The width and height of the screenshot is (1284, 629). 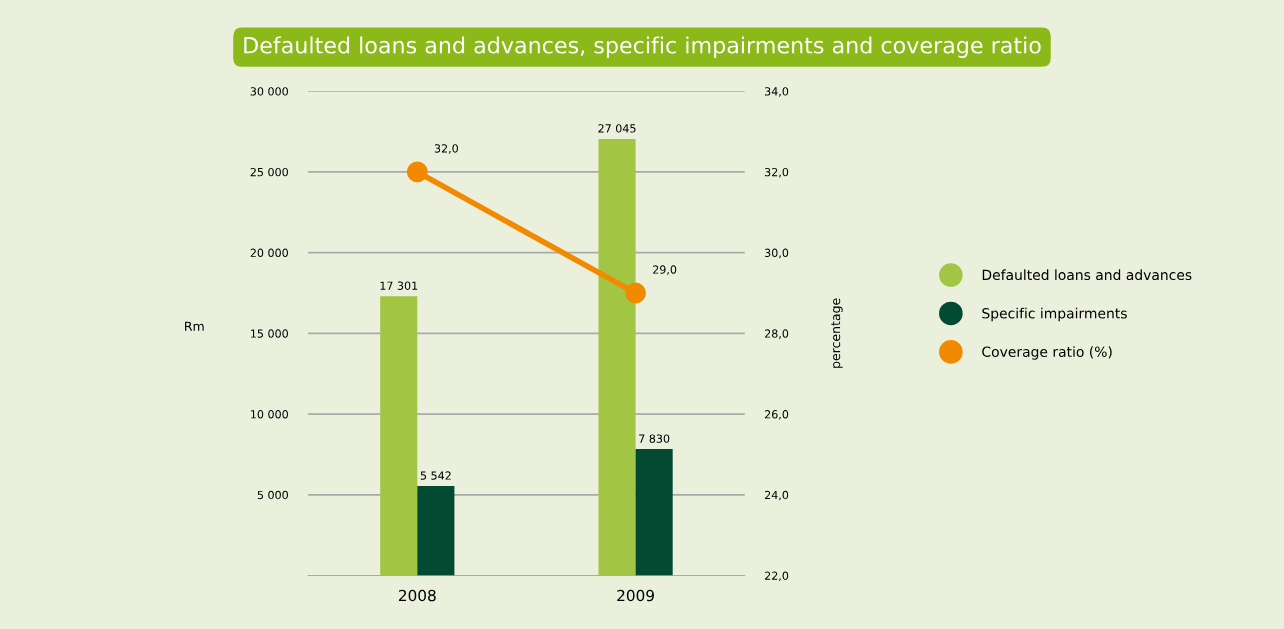 I want to click on y2-tick-label: 30,0, so click(x=777, y=253).